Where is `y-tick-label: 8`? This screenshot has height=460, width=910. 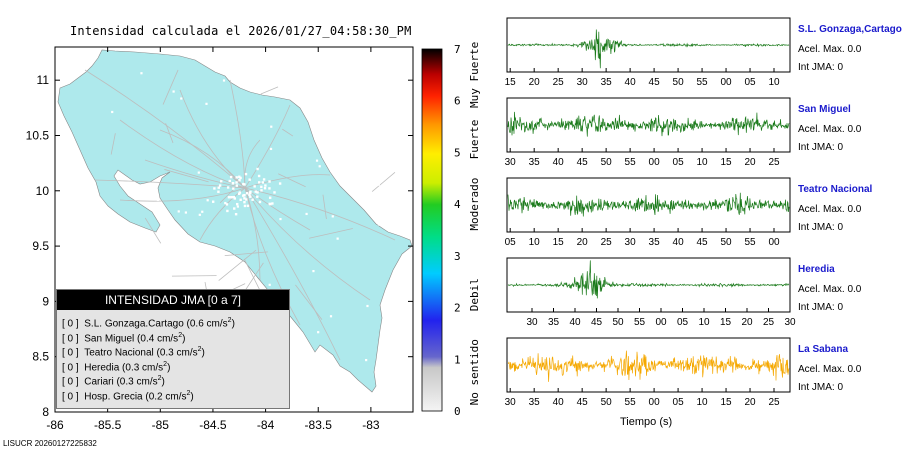
y-tick-label: 8 is located at coordinates (45, 412).